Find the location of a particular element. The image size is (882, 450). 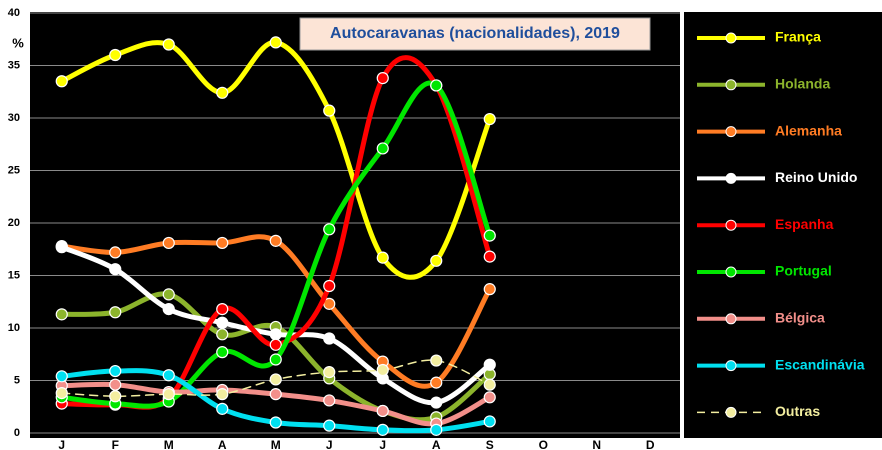

y-tick-label: 30 is located at coordinates (14, 118).